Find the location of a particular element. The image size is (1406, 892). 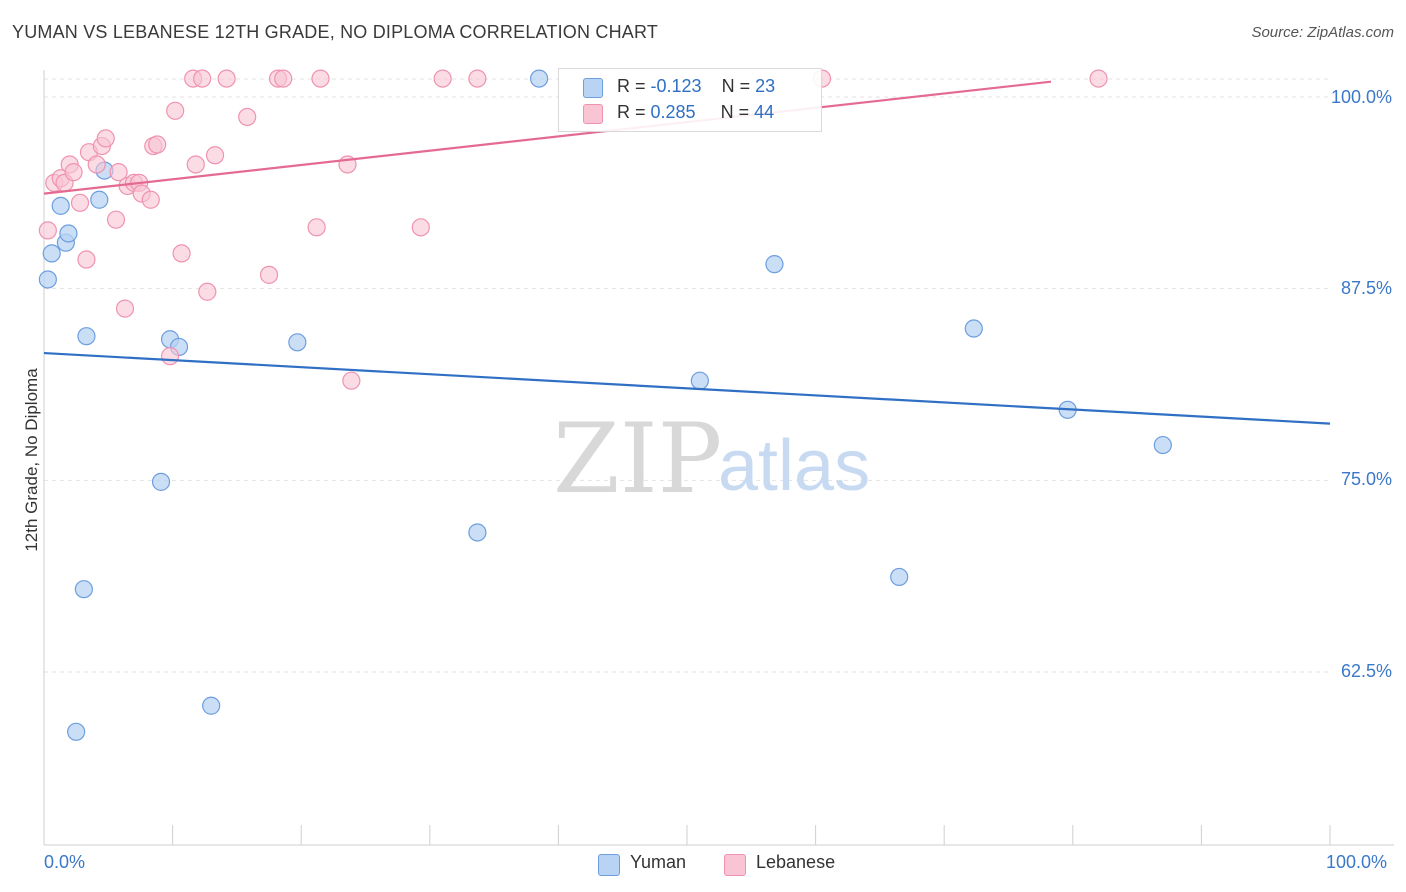

bottom-legend-label-lebanese: Lebanese is located at coordinates (796, 862).